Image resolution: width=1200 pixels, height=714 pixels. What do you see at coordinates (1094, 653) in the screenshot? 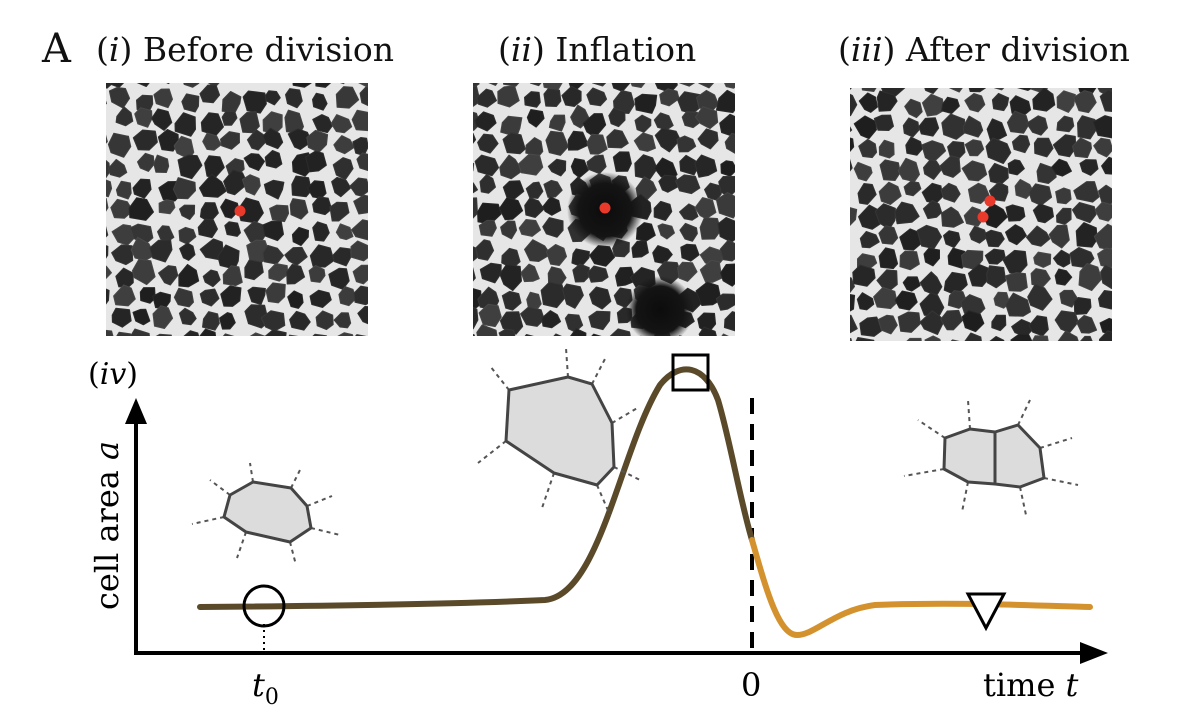
I see `x-axis-arrow` at bounding box center [1094, 653].